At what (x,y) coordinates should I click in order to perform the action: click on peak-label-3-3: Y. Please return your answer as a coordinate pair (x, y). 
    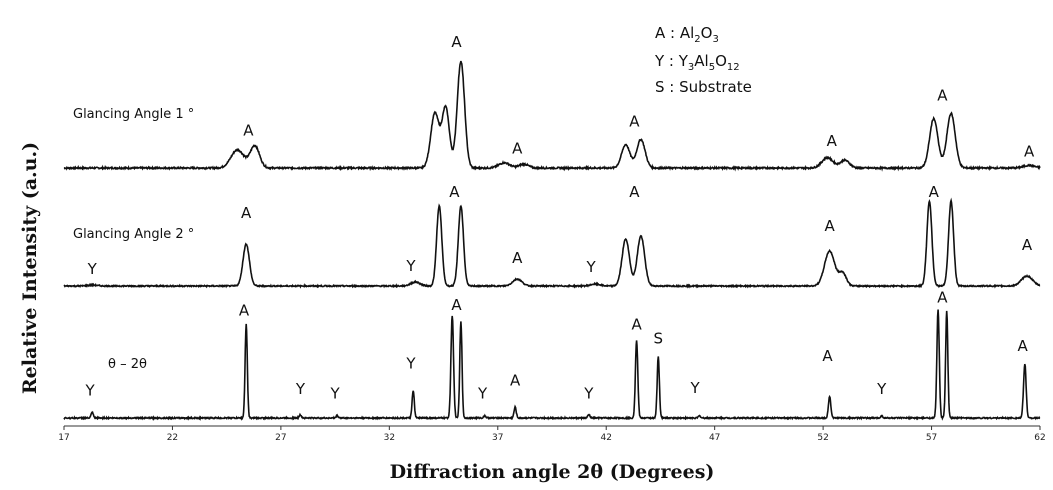
    Looking at the image, I should click on (300, 389).